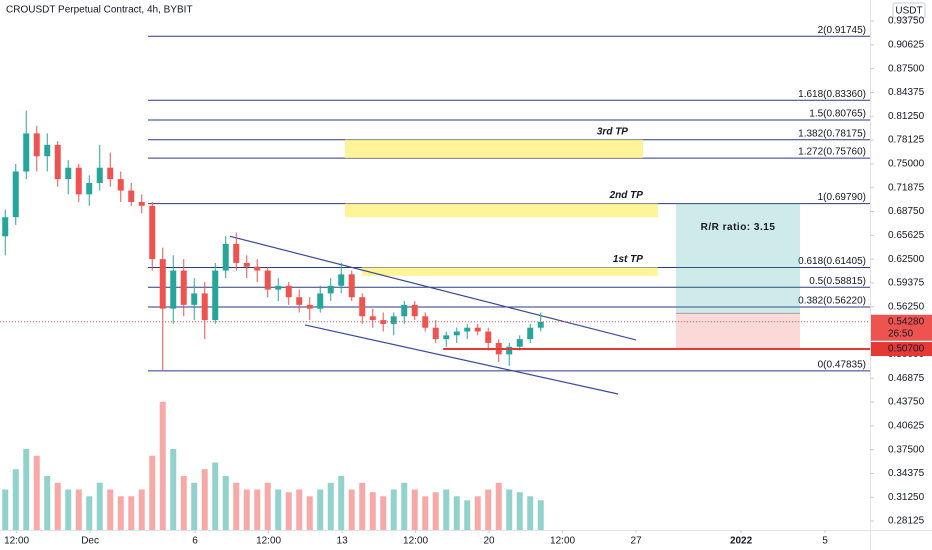 The image size is (932, 550). What do you see at coordinates (906, 68) in the screenshot?
I see `y-tick-label: 0.87500` at bounding box center [906, 68].